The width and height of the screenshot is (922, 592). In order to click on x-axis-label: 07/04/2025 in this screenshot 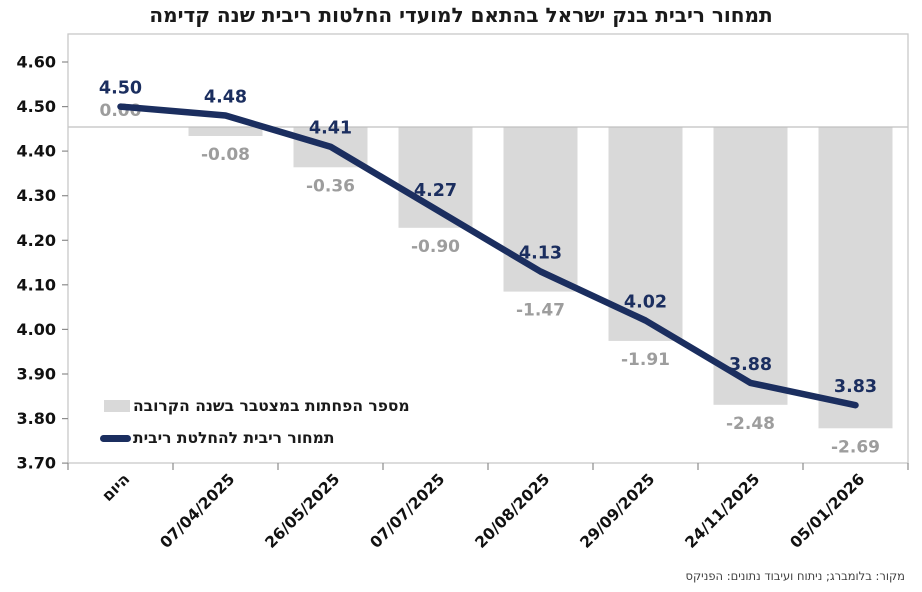, I will do `click(198, 511)`.